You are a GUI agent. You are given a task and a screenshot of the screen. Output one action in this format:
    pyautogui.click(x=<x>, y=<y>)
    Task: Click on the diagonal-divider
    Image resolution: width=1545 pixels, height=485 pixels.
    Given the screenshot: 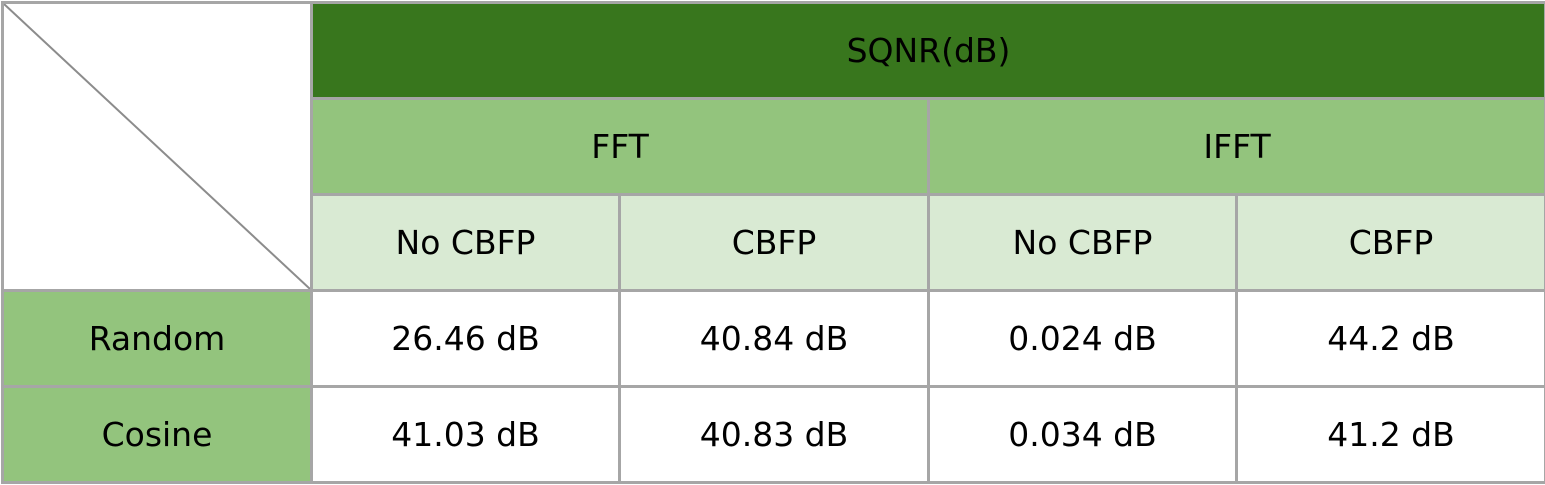 What is the action you would take?
    pyautogui.click(x=157, y=146)
    